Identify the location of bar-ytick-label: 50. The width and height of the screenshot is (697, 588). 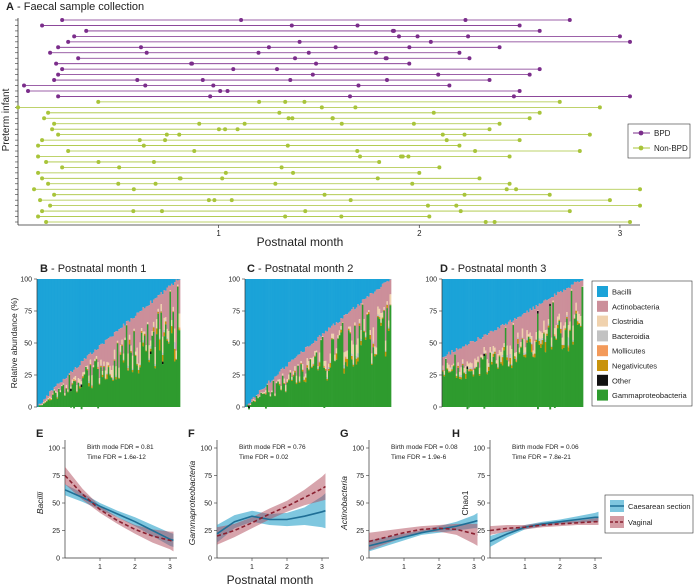
(433, 344).